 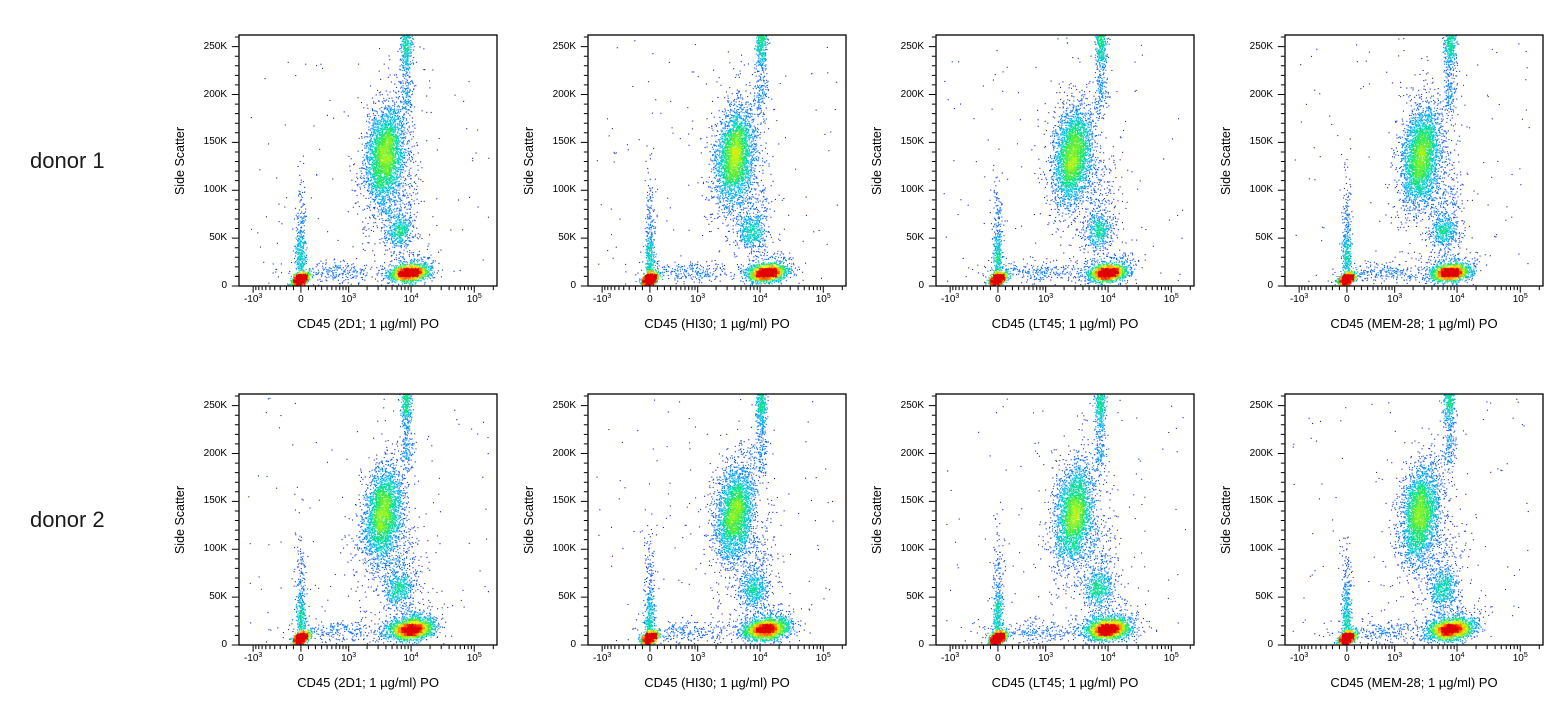 What do you see at coordinates (67, 519) in the screenshot?
I see `row-label: donor 2` at bounding box center [67, 519].